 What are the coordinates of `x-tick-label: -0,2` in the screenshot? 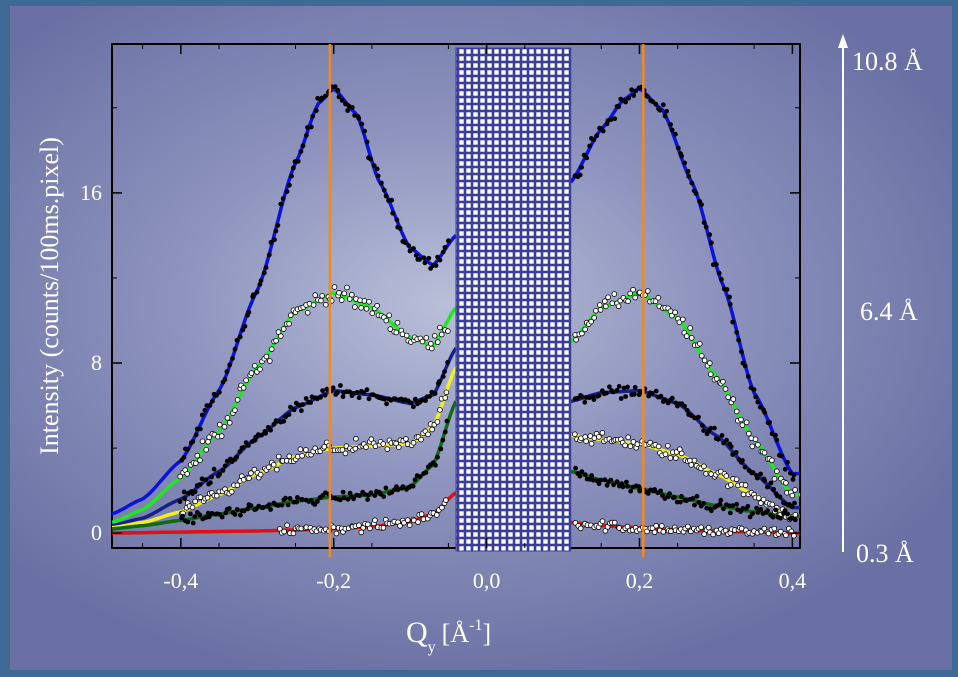 It's located at (333, 580).